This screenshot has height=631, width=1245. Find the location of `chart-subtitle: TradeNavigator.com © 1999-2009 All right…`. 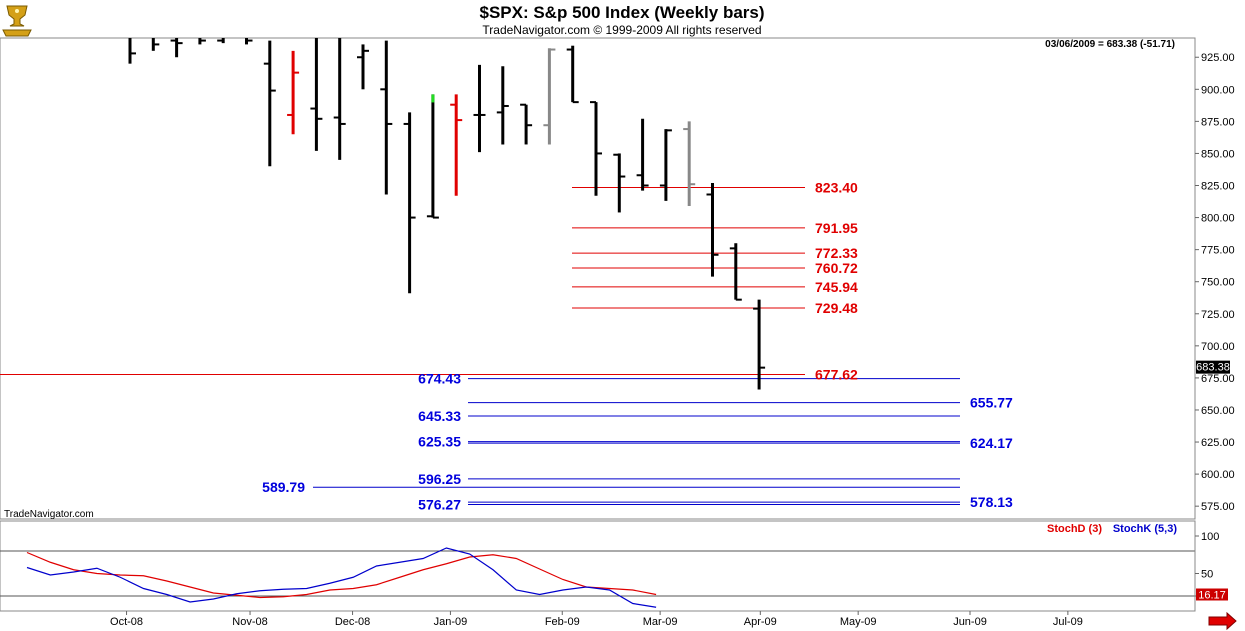

chart-subtitle: TradeNavigator.com © 1999-2009 All right… is located at coordinates (621, 30).